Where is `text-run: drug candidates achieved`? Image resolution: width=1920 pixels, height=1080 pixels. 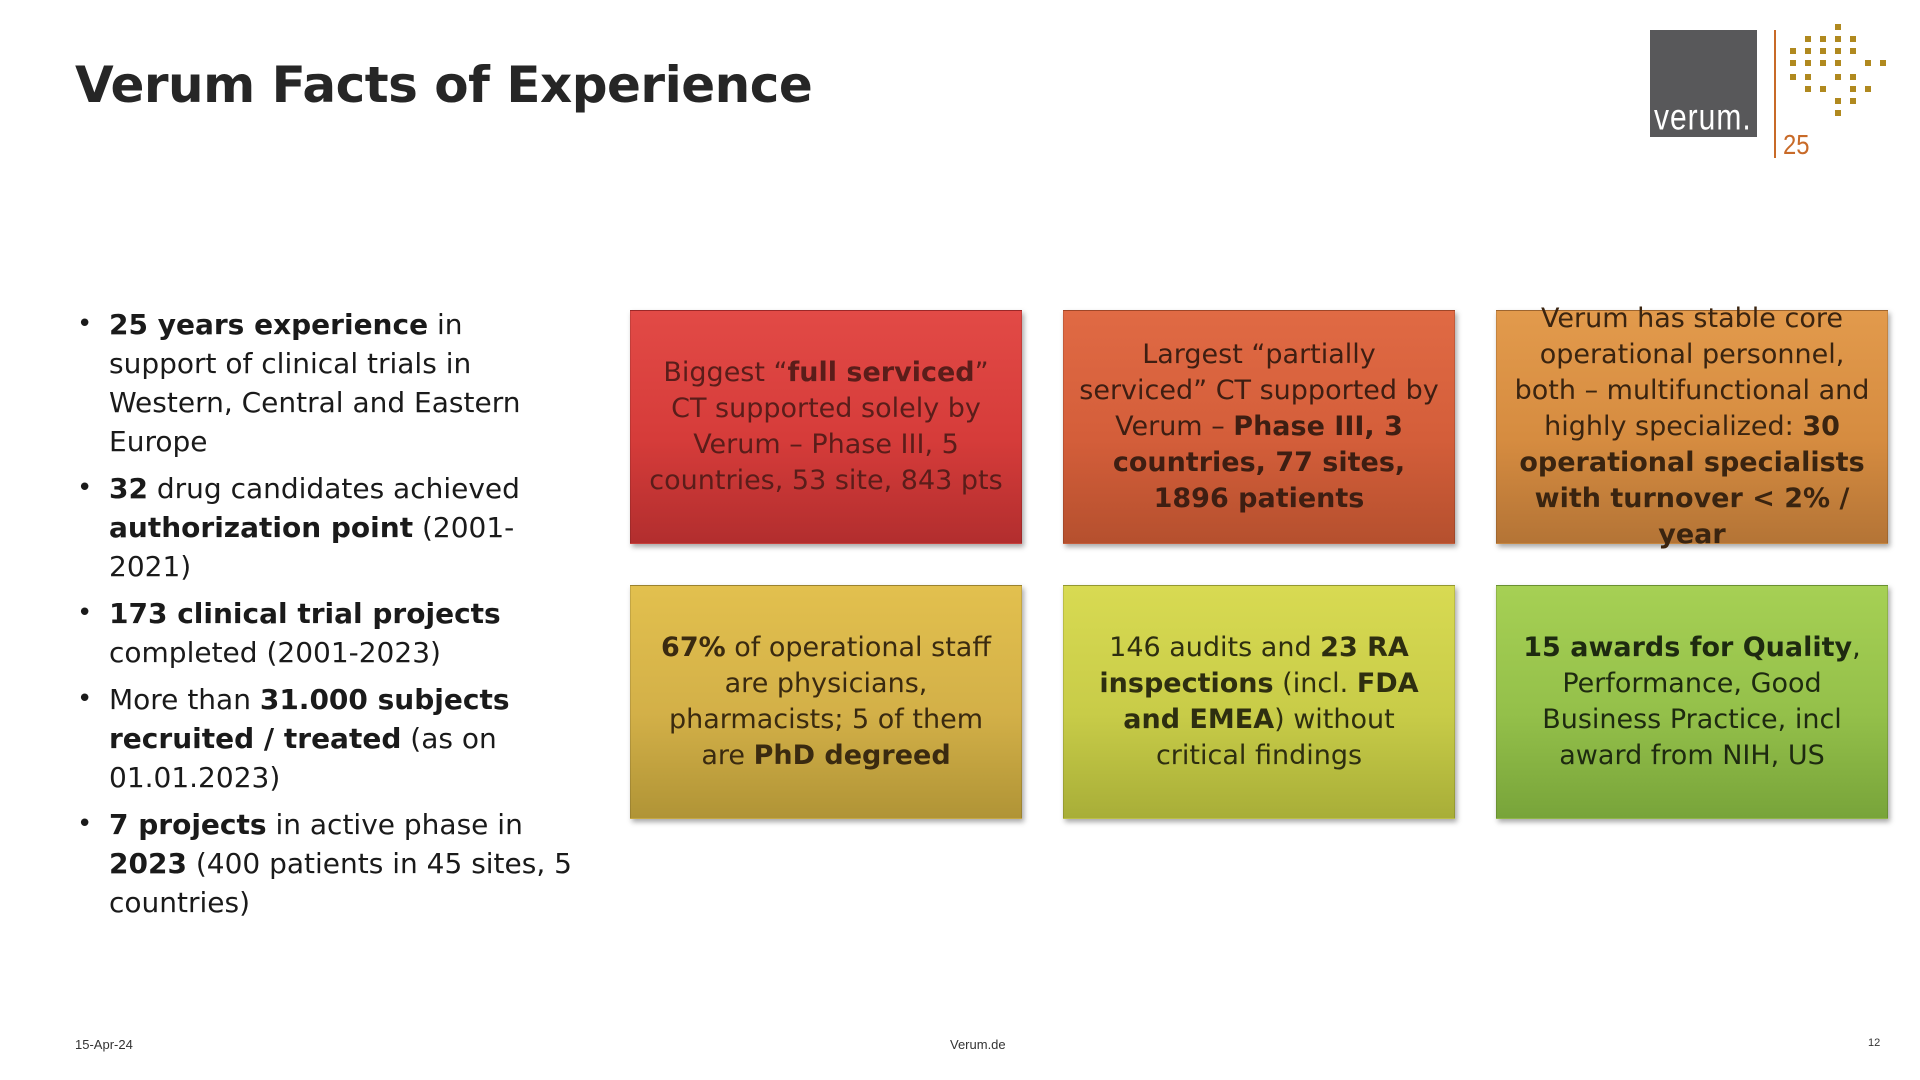
text-run: drug candidates achieved is located at coordinates (333, 488).